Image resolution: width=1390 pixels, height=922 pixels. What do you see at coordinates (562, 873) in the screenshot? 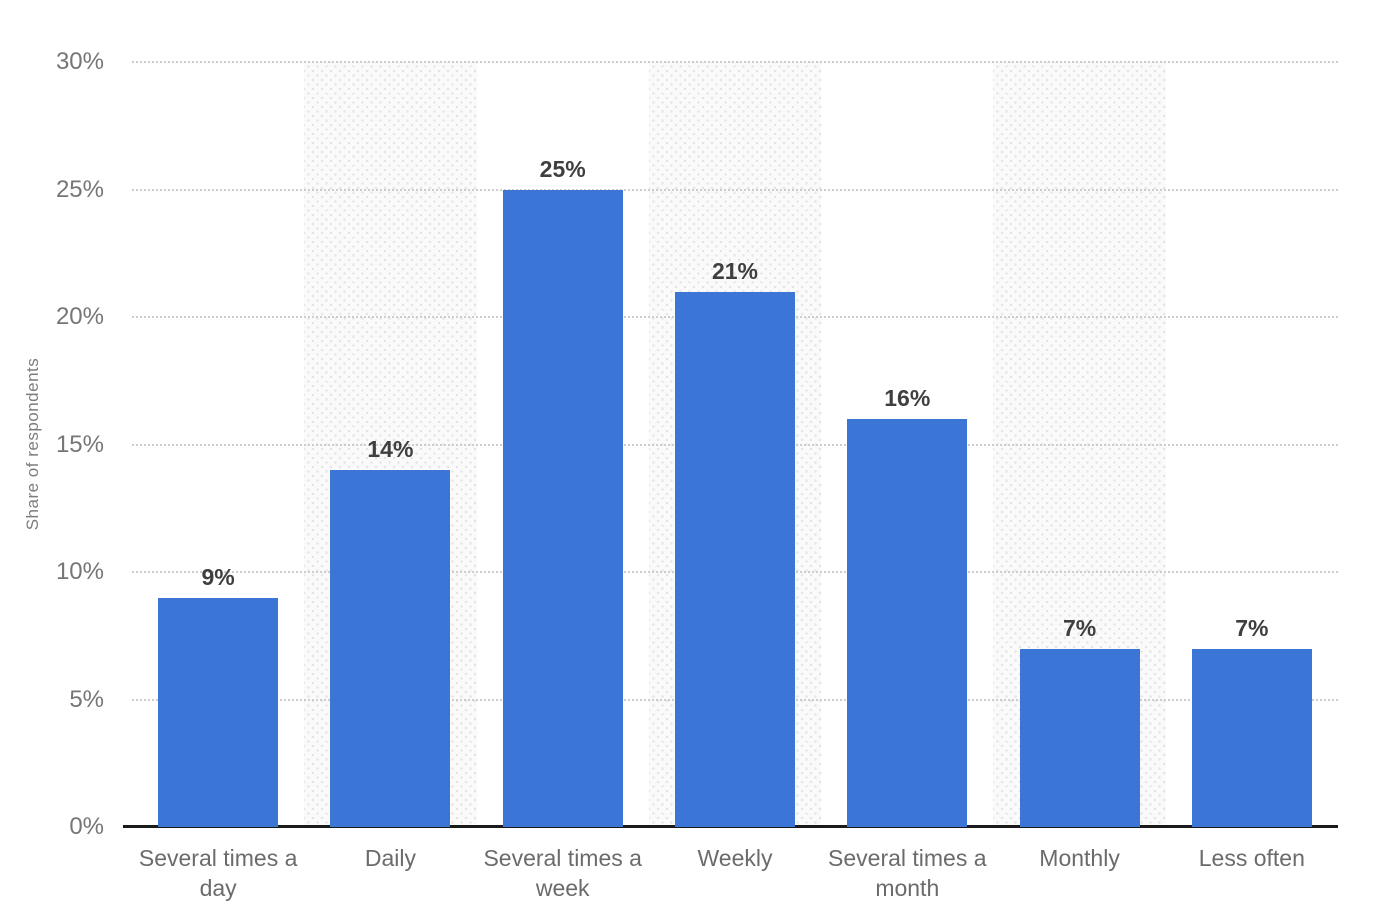
I see `x-category-label: Several times a week` at bounding box center [562, 873].